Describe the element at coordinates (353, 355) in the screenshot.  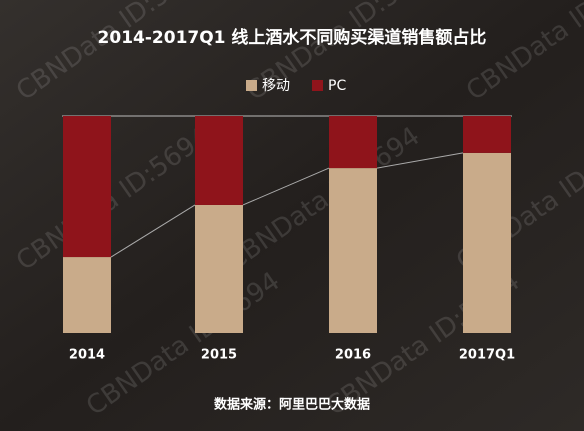
I see `x-tick-label: 2016` at that location.